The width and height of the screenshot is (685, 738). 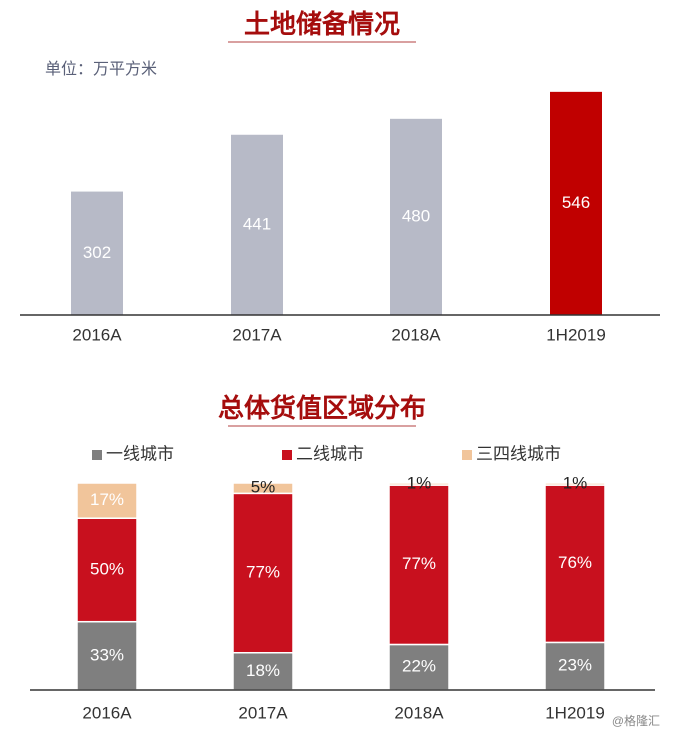 I want to click on value-label: 76%, so click(x=575, y=562).